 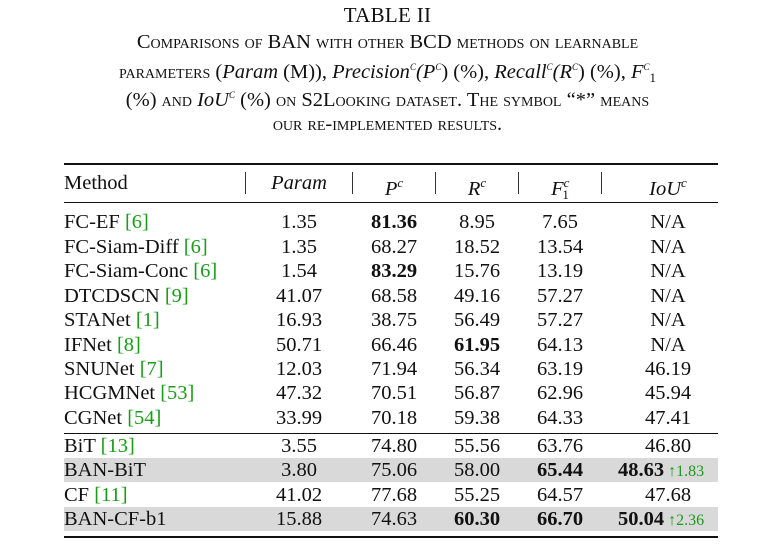 What do you see at coordinates (305, 72) in the screenshot?
I see `caption-text: (M)),` at bounding box center [305, 72].